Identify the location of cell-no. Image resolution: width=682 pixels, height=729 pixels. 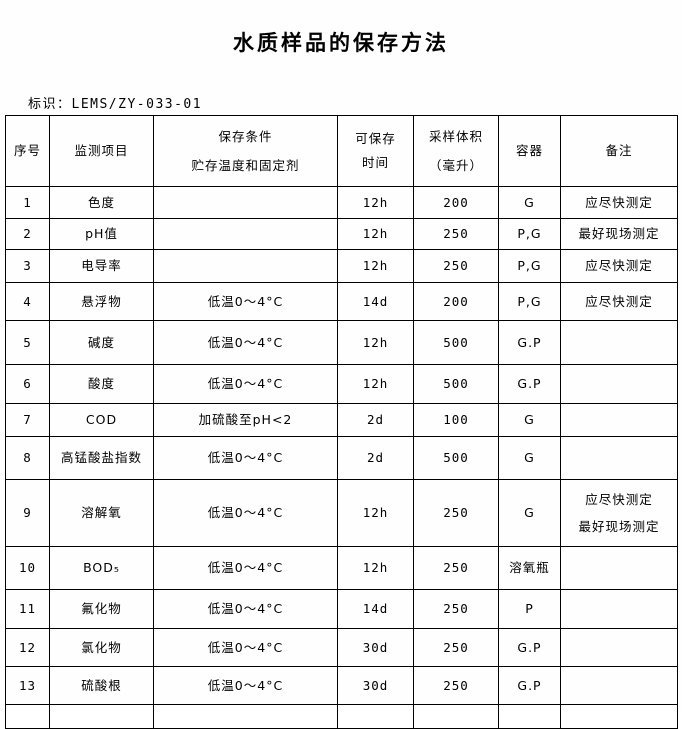
(27, 716).